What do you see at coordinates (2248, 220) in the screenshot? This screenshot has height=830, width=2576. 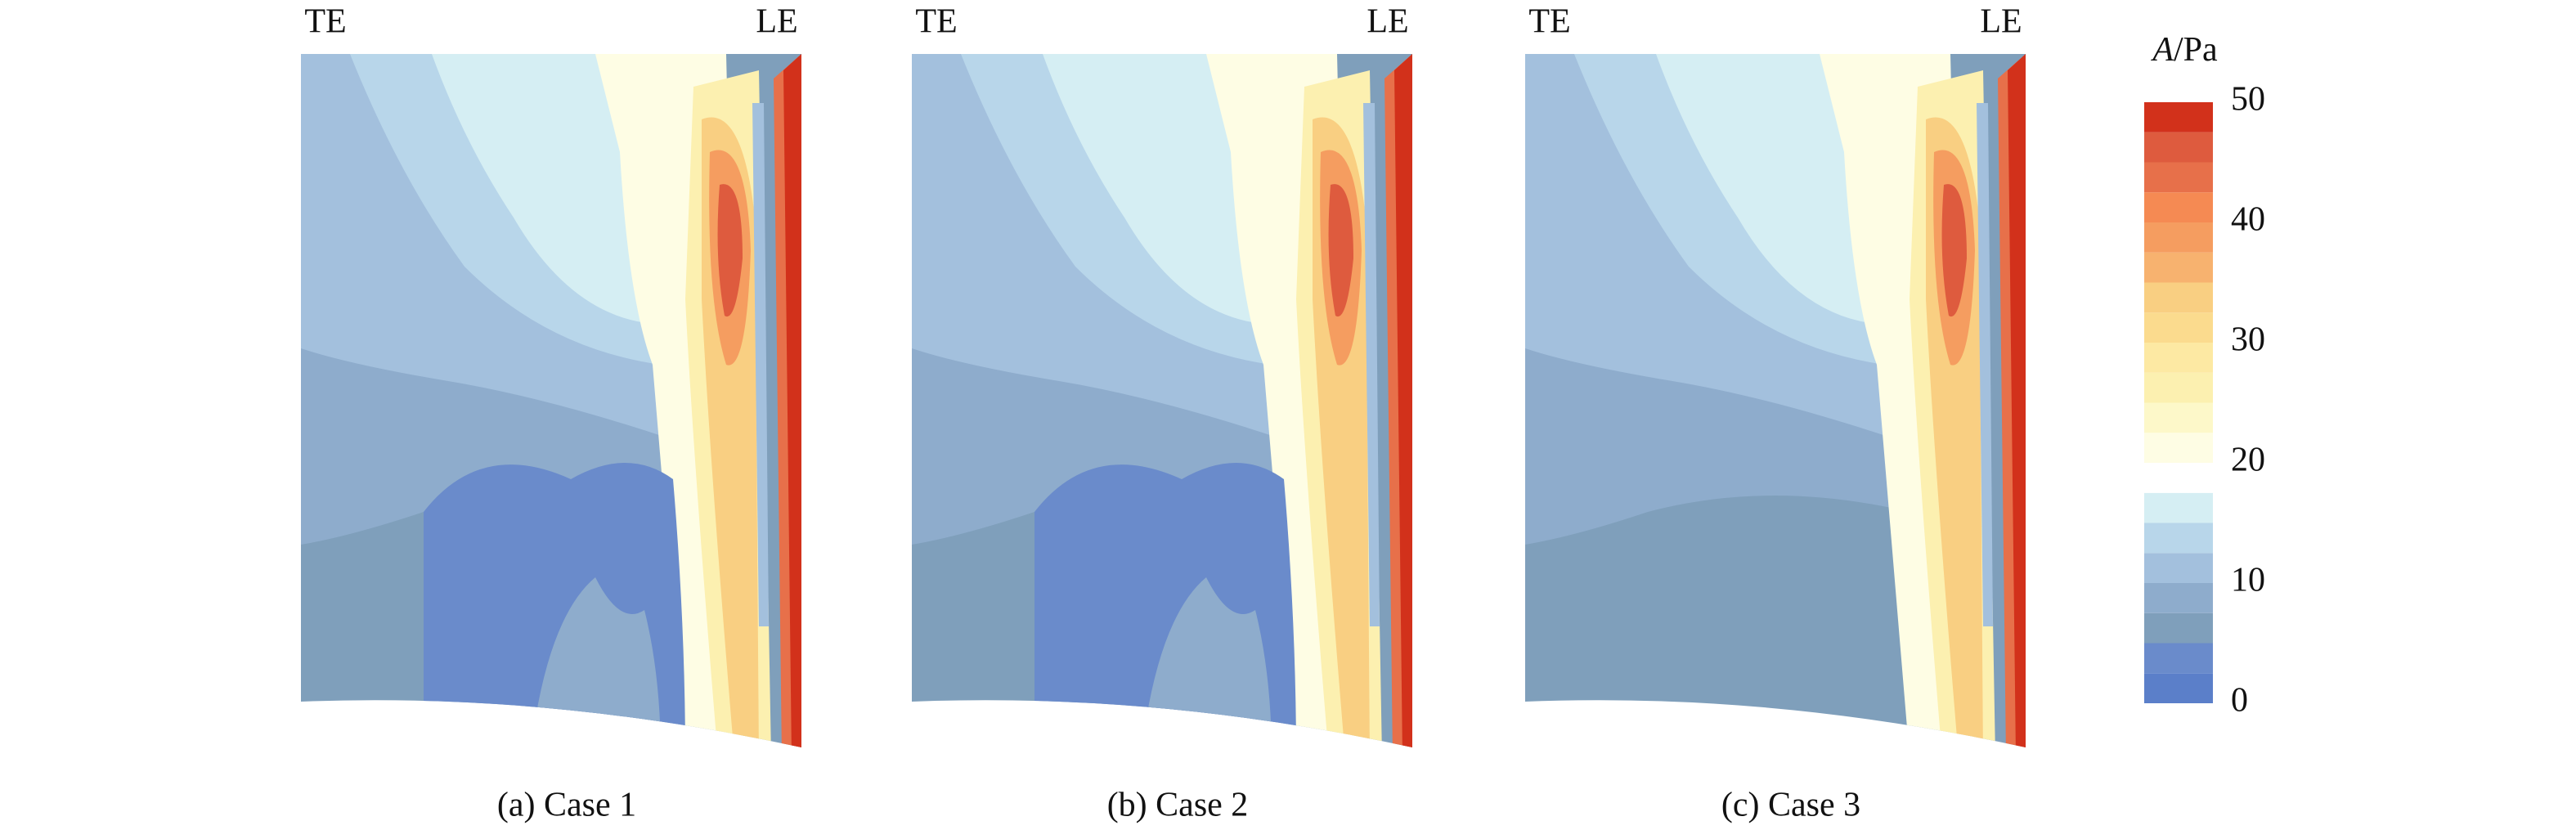 I see `colorbar-tick-label: 40` at bounding box center [2248, 220].